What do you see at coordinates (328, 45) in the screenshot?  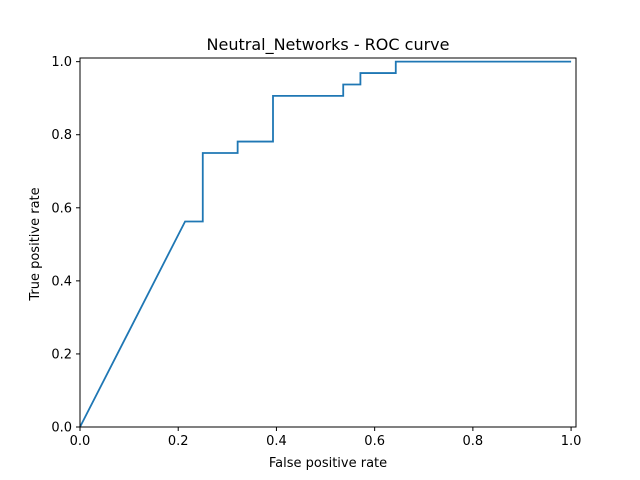 I see `chart-title: Neutral_Networks - ROC curve` at bounding box center [328, 45].